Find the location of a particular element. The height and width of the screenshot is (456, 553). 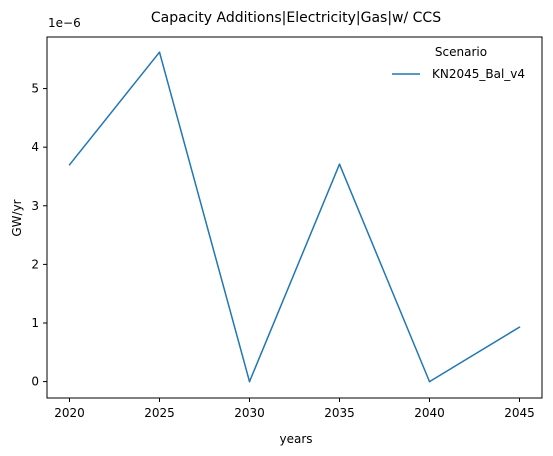

x-tick-label: 2040 is located at coordinates (429, 413).